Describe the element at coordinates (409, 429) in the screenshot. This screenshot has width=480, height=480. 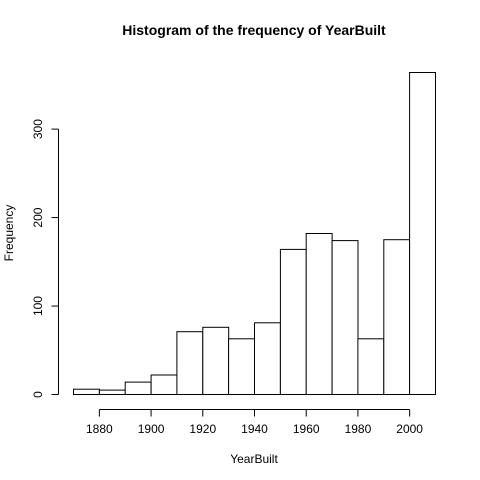
I see `x-tick-label: 2000` at that location.